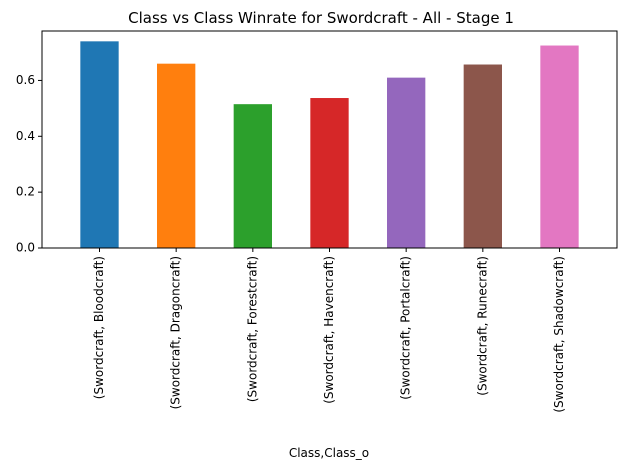  Describe the element at coordinates (176, 332) in the screenshot. I see `x-tick-label: (Swordcraft, Dragoncraft)` at that location.